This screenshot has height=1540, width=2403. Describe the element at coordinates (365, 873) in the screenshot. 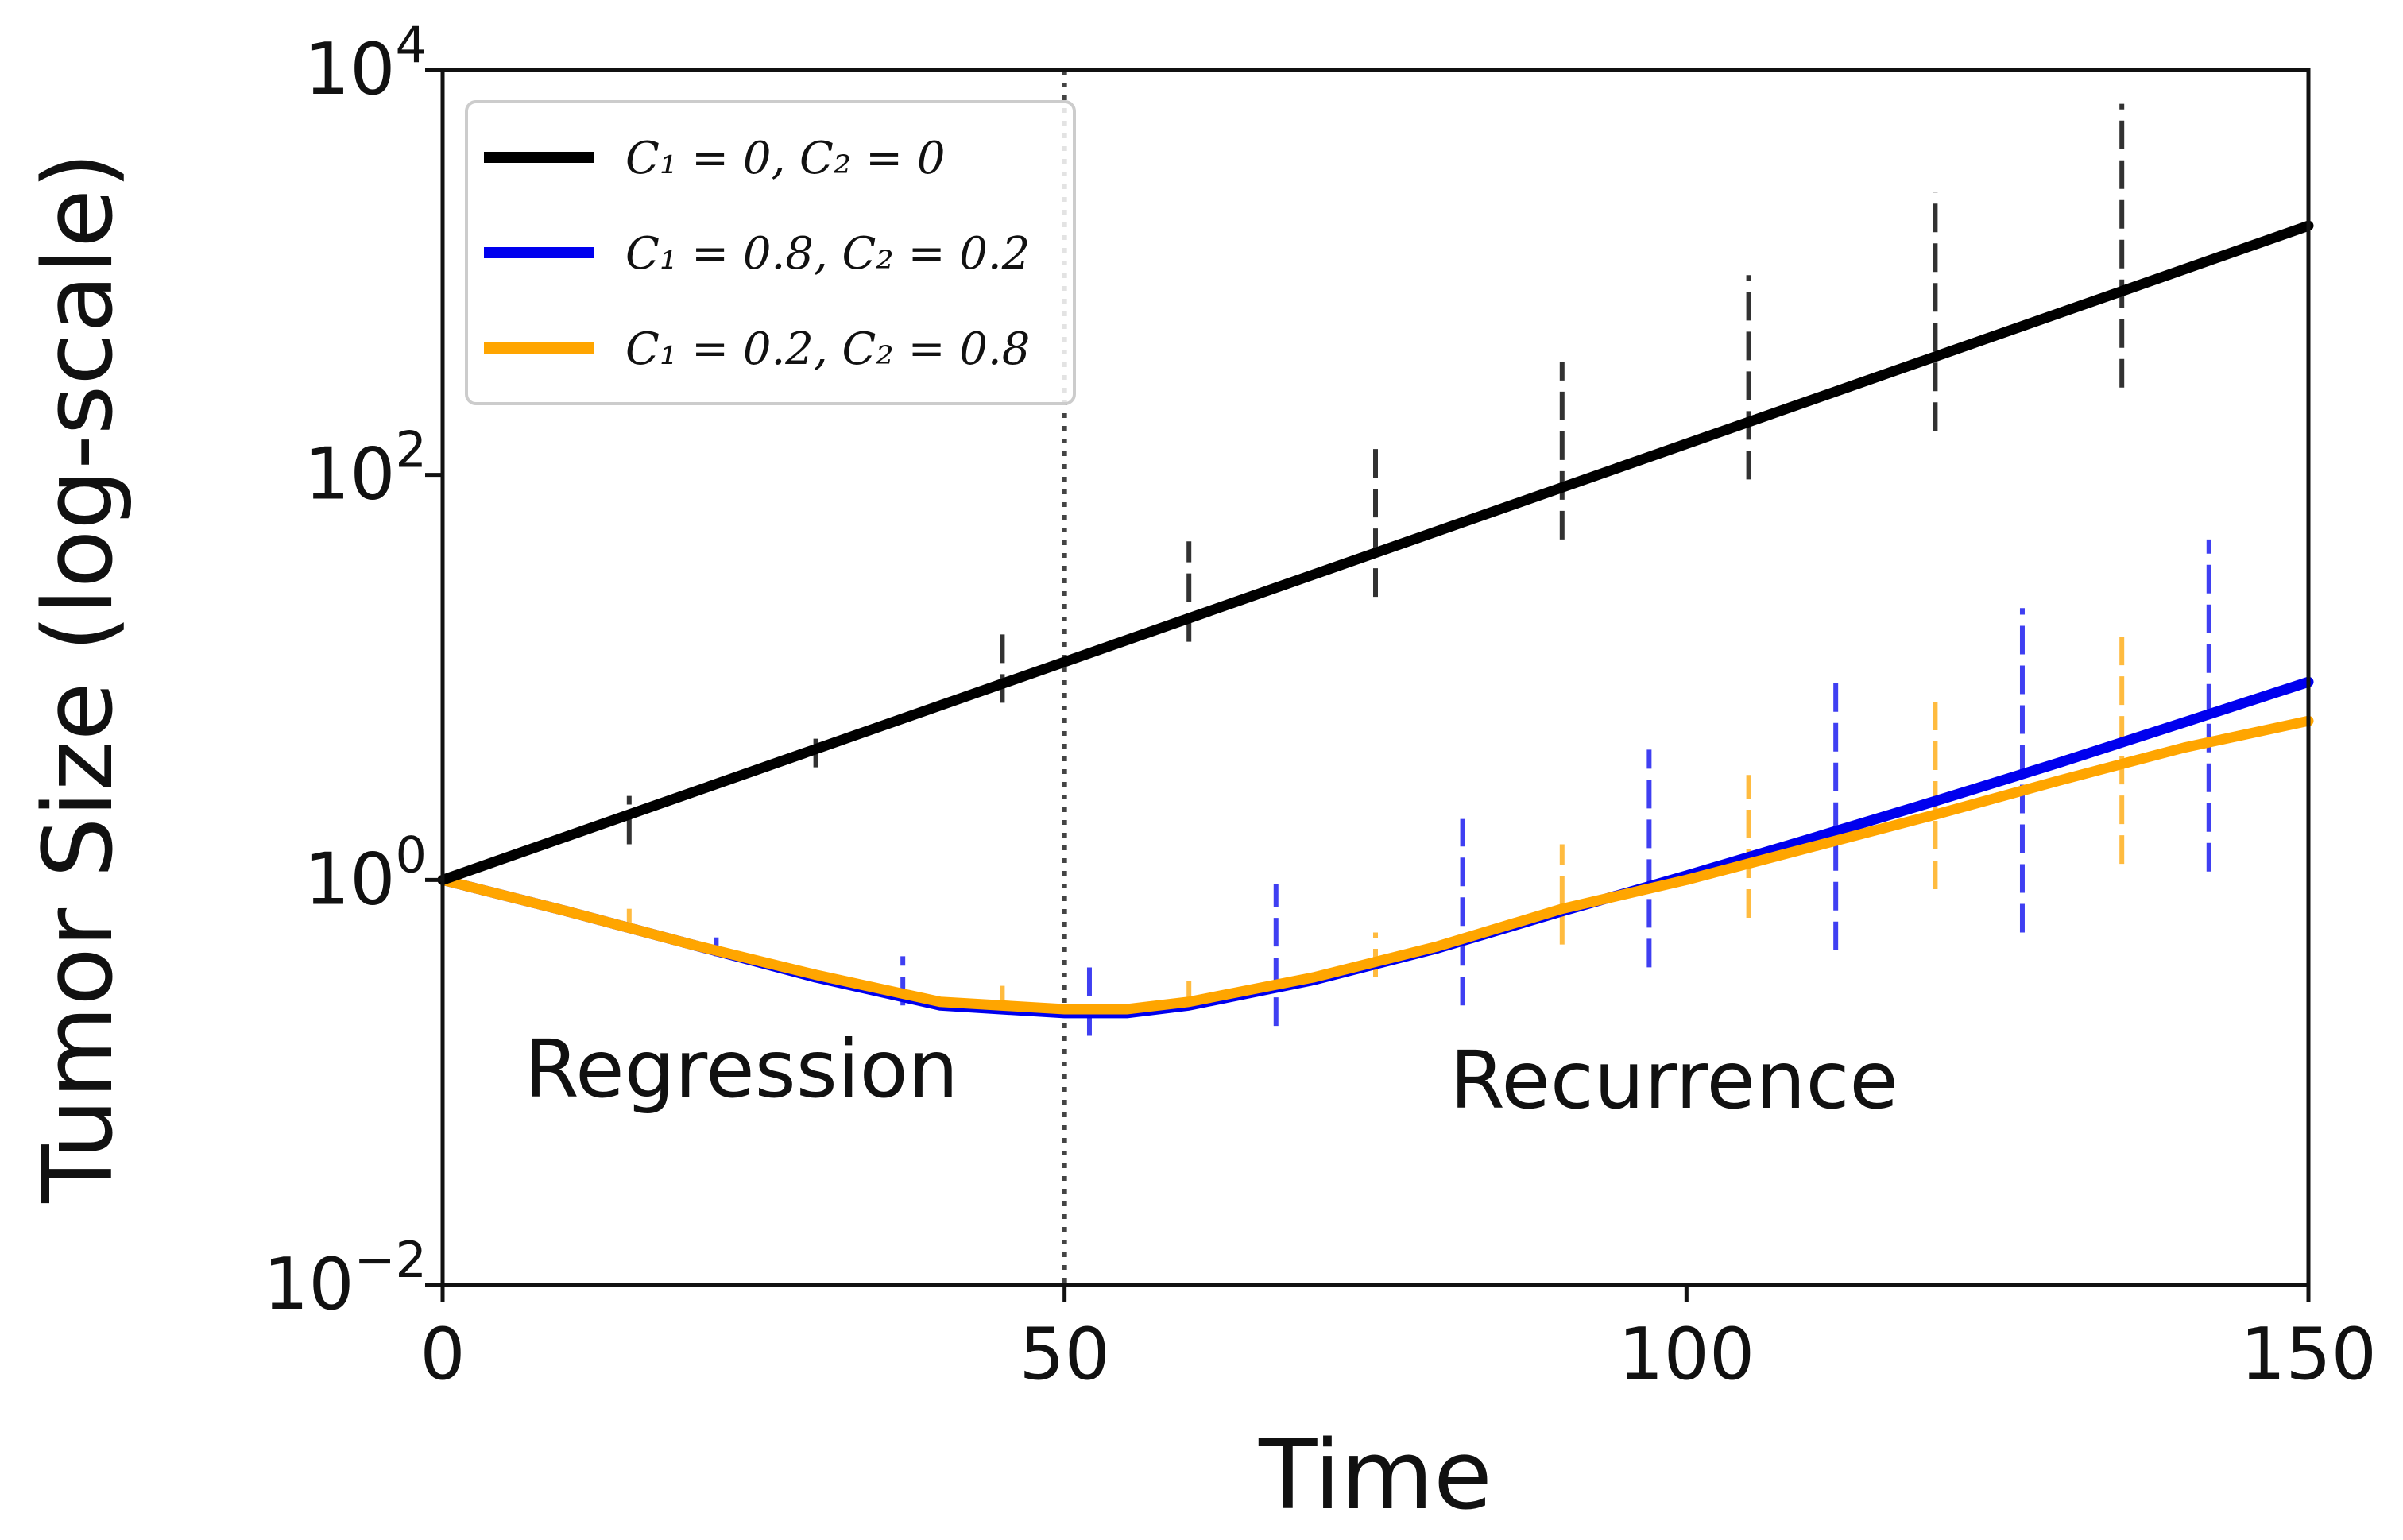

I see `y-tick-label-2: 10⁰` at that location.